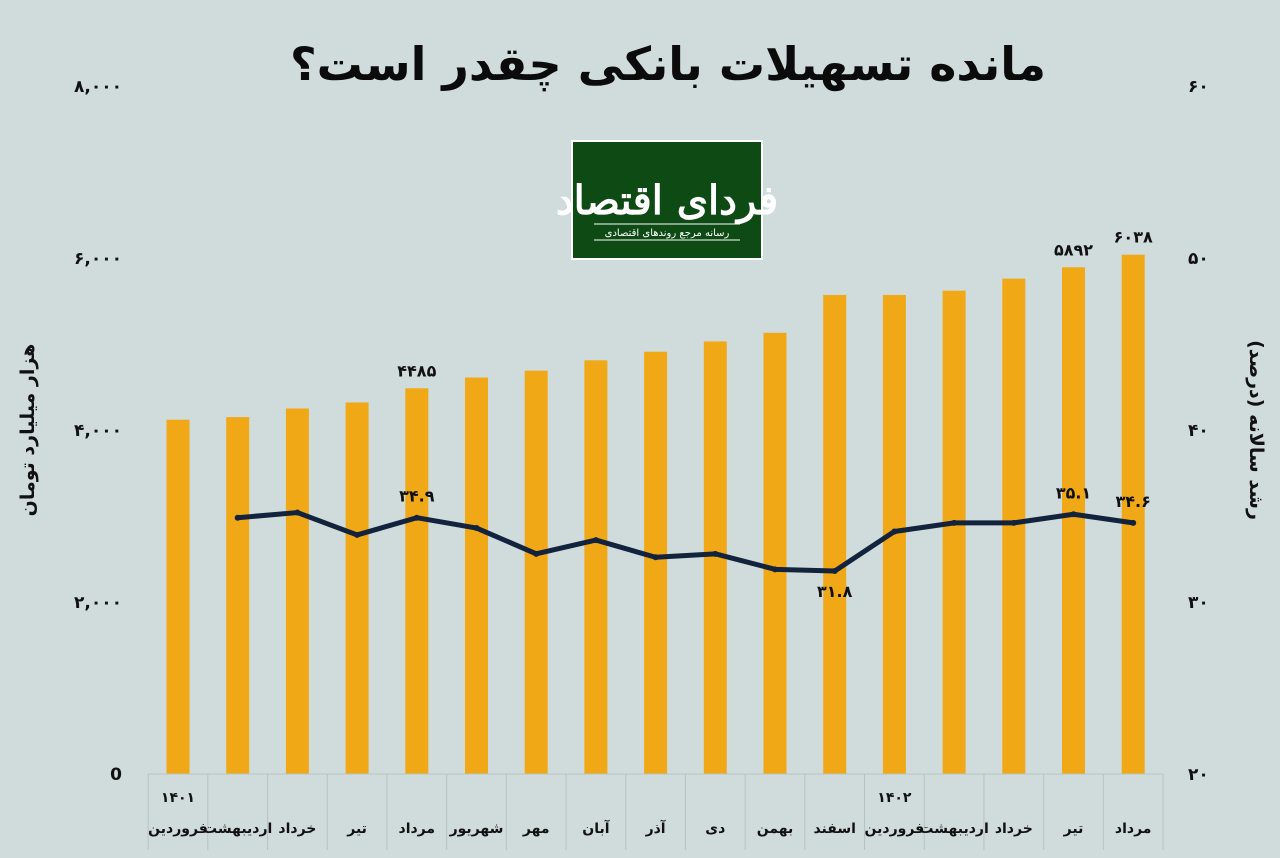  What do you see at coordinates (28, 430) in the screenshot?
I see `left-axis-label: هزار میلیارد تومان` at bounding box center [28, 430].